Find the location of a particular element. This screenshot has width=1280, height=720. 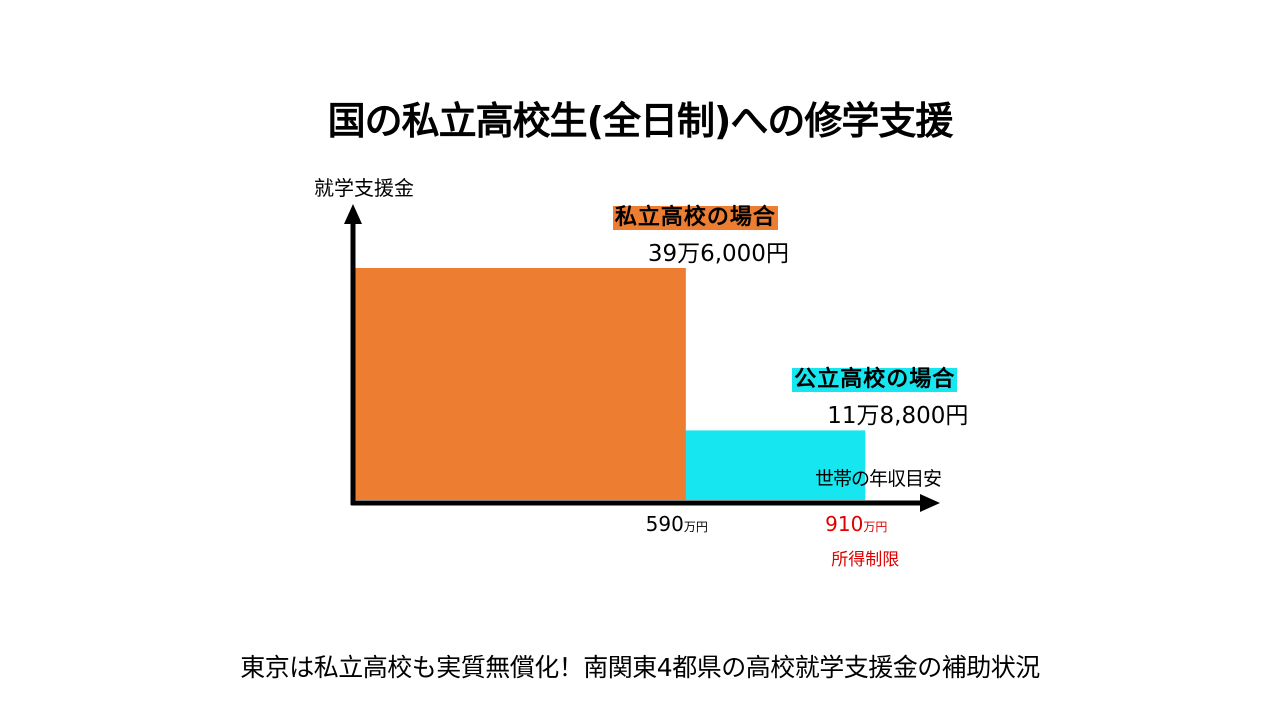

x-tick-number: 590 is located at coordinates (664, 524).